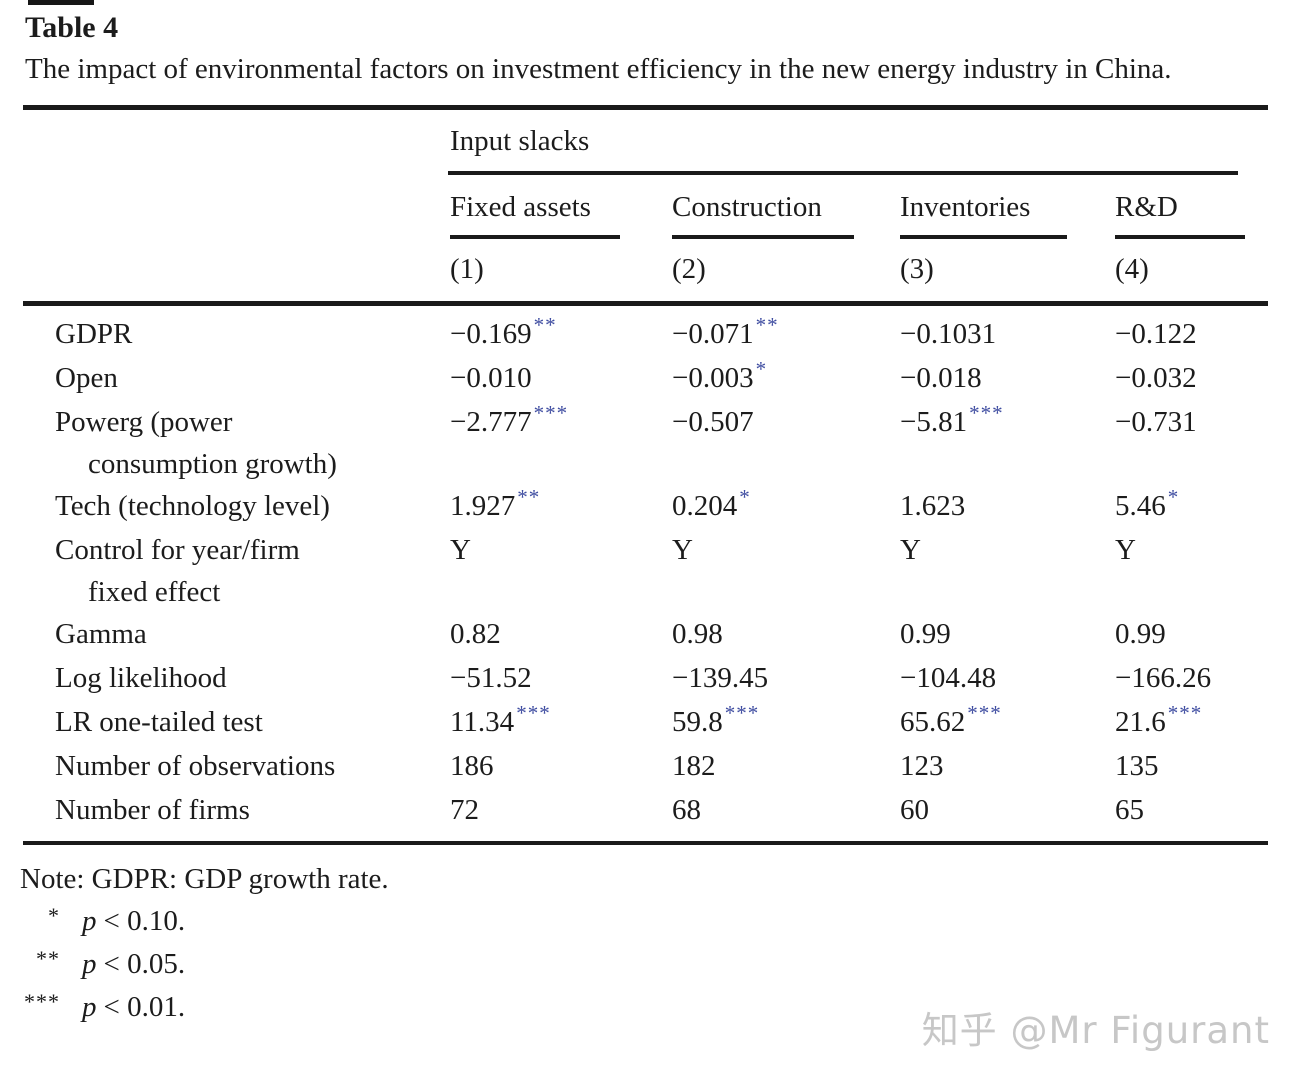 This screenshot has height=1080, width=1298. Describe the element at coordinates (491, 378) in the screenshot. I see `cell-value: −0.010` at that location.